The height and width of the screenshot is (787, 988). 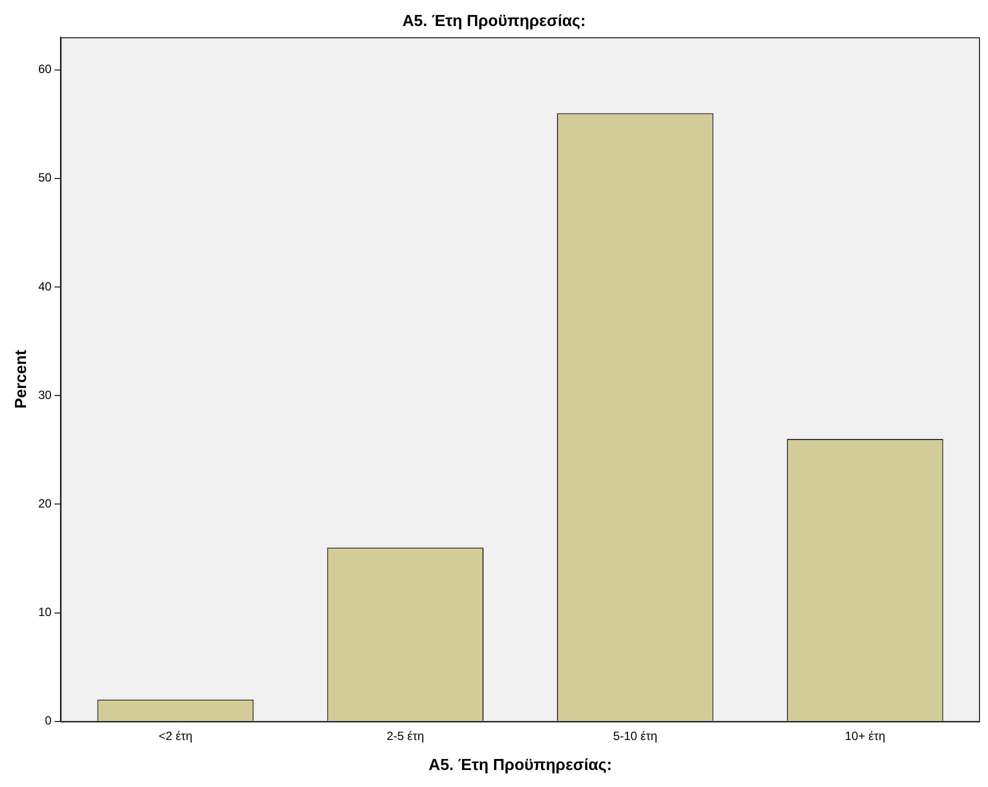 I want to click on y-tick-label: 10, so click(x=45, y=612).